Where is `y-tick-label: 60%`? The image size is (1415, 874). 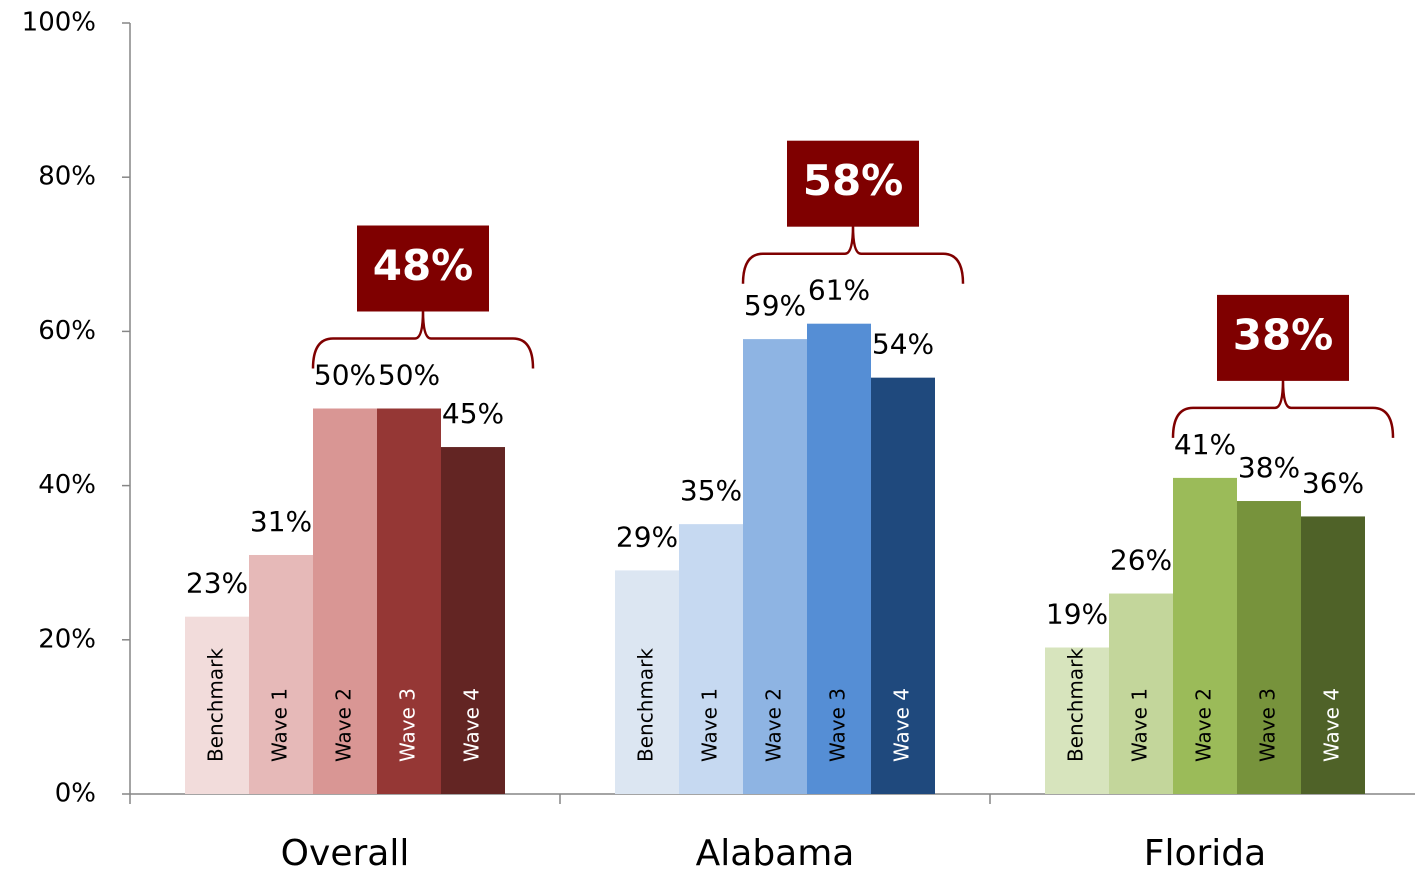 y-tick-label: 60% is located at coordinates (67, 331).